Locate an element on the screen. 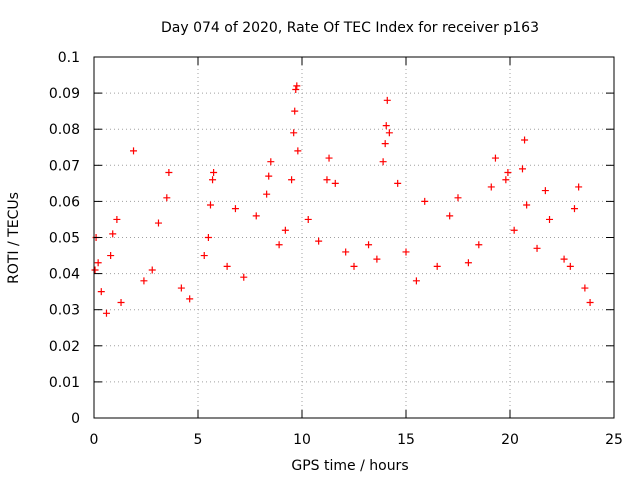  y-tick-label: 0.02 is located at coordinates (64, 347).